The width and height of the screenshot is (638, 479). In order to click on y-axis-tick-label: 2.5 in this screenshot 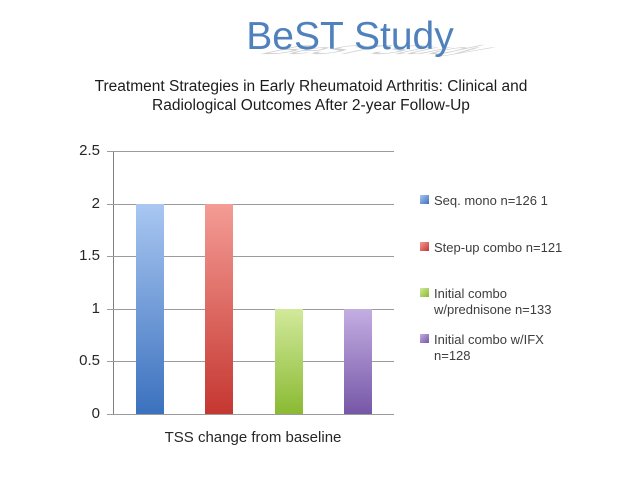, I will do `click(89, 150)`.